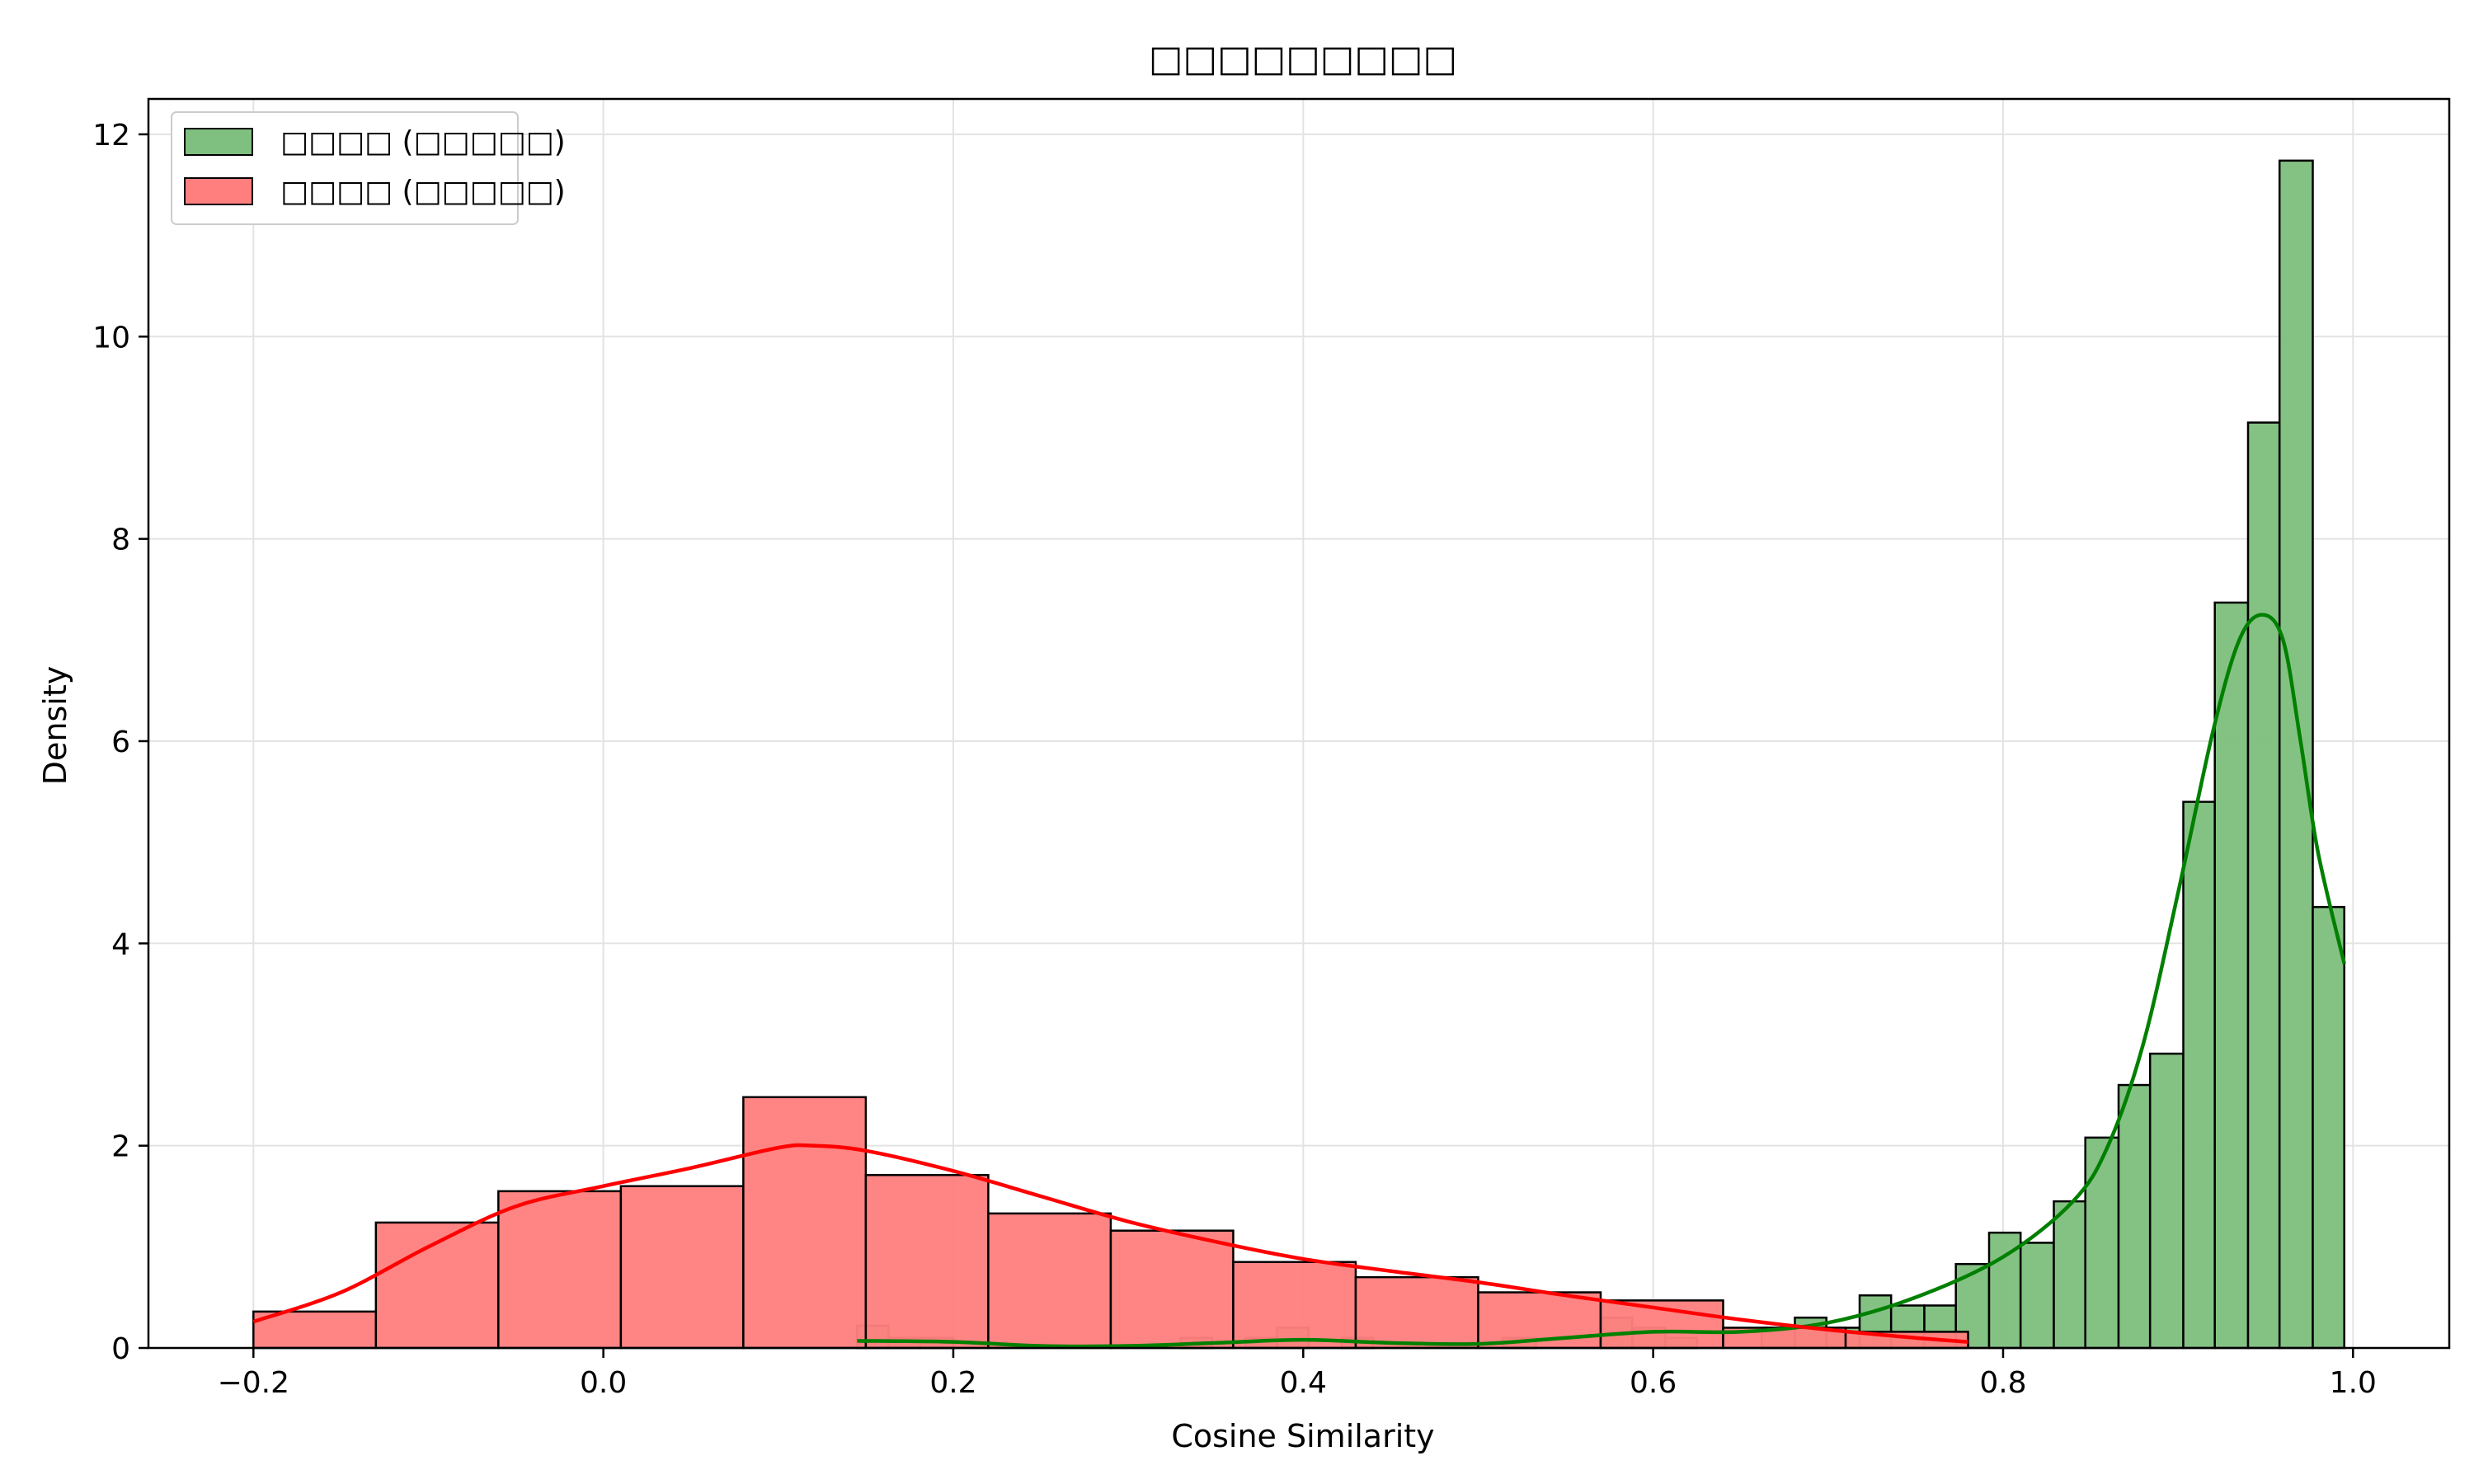  What do you see at coordinates (1303, 59) in the screenshot?
I see `chart-title: □□□□□□□□□` at bounding box center [1303, 59].